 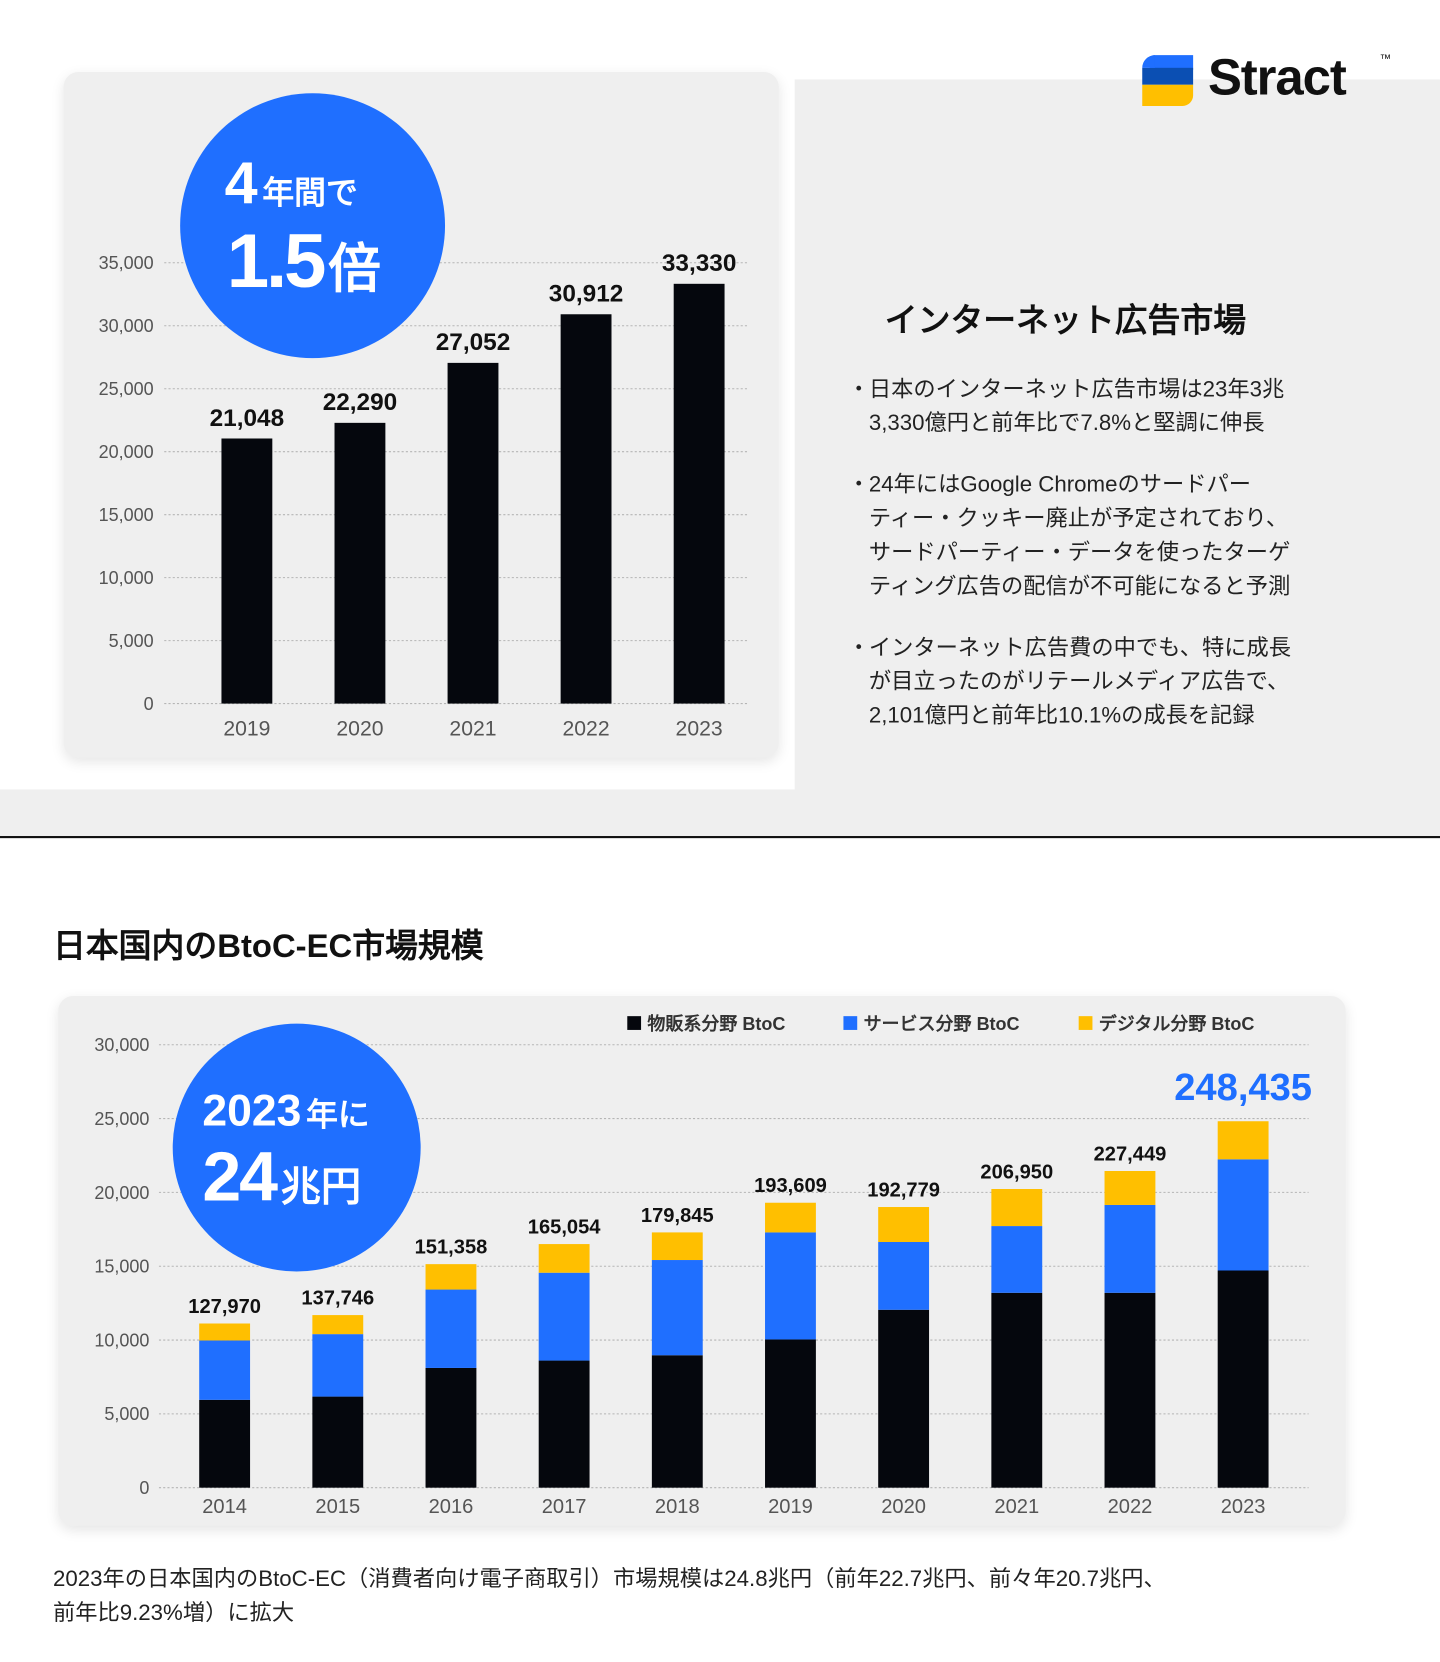 I want to click on stract-logo-mark-icon, so click(x=1168, y=80).